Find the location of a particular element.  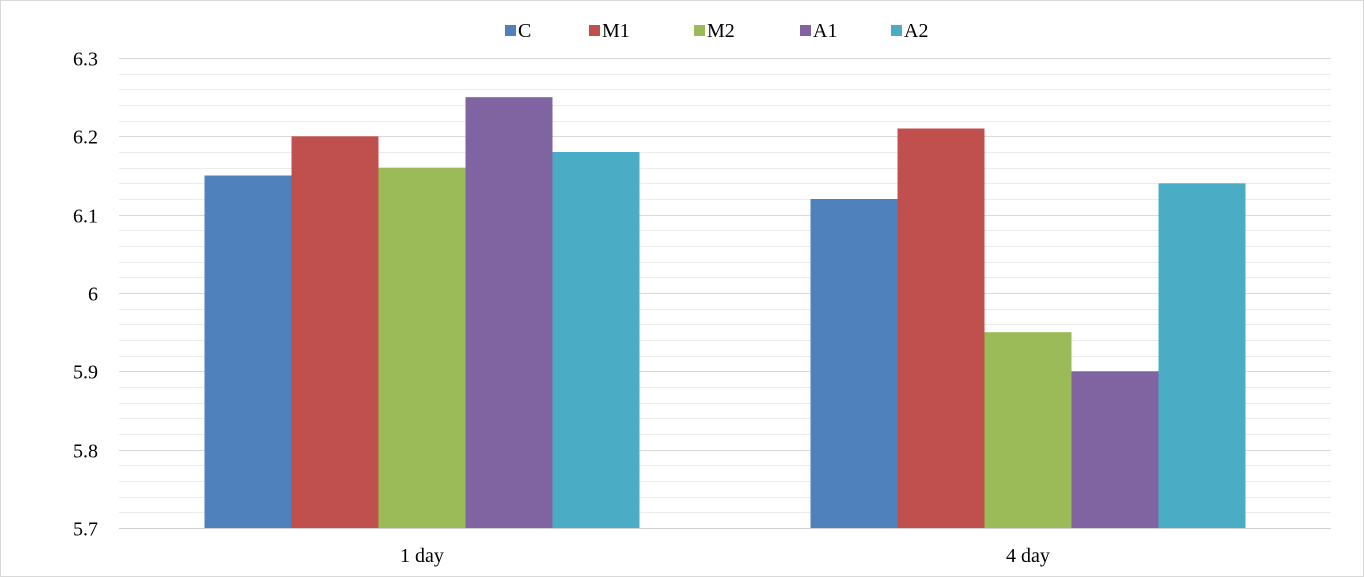

bar-a1-1-day is located at coordinates (509, 313).